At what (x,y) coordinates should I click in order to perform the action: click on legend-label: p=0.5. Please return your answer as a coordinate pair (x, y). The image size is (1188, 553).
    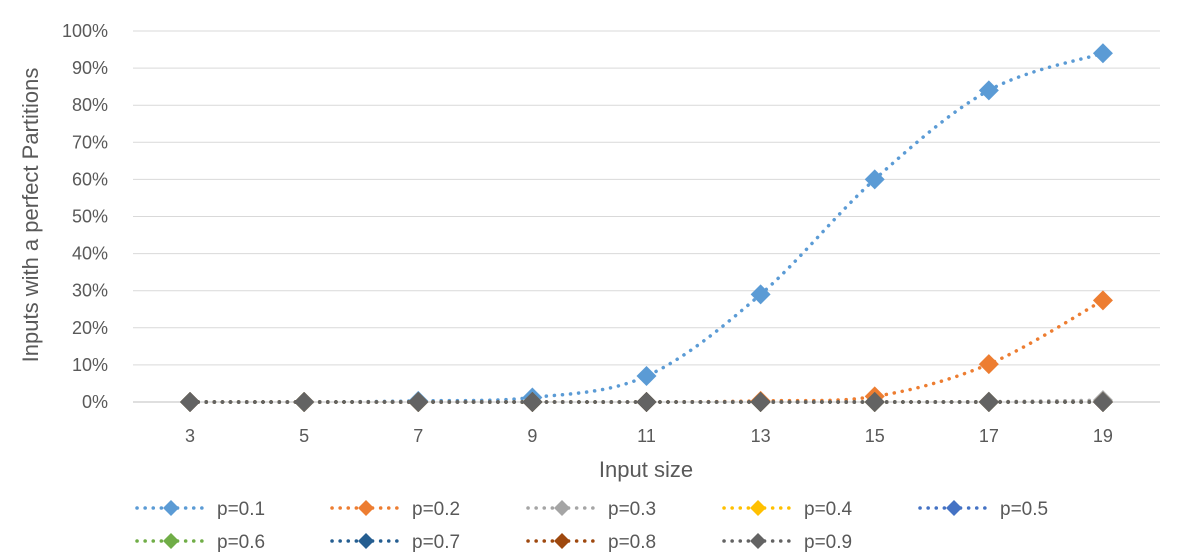
    Looking at the image, I should click on (1024, 509).